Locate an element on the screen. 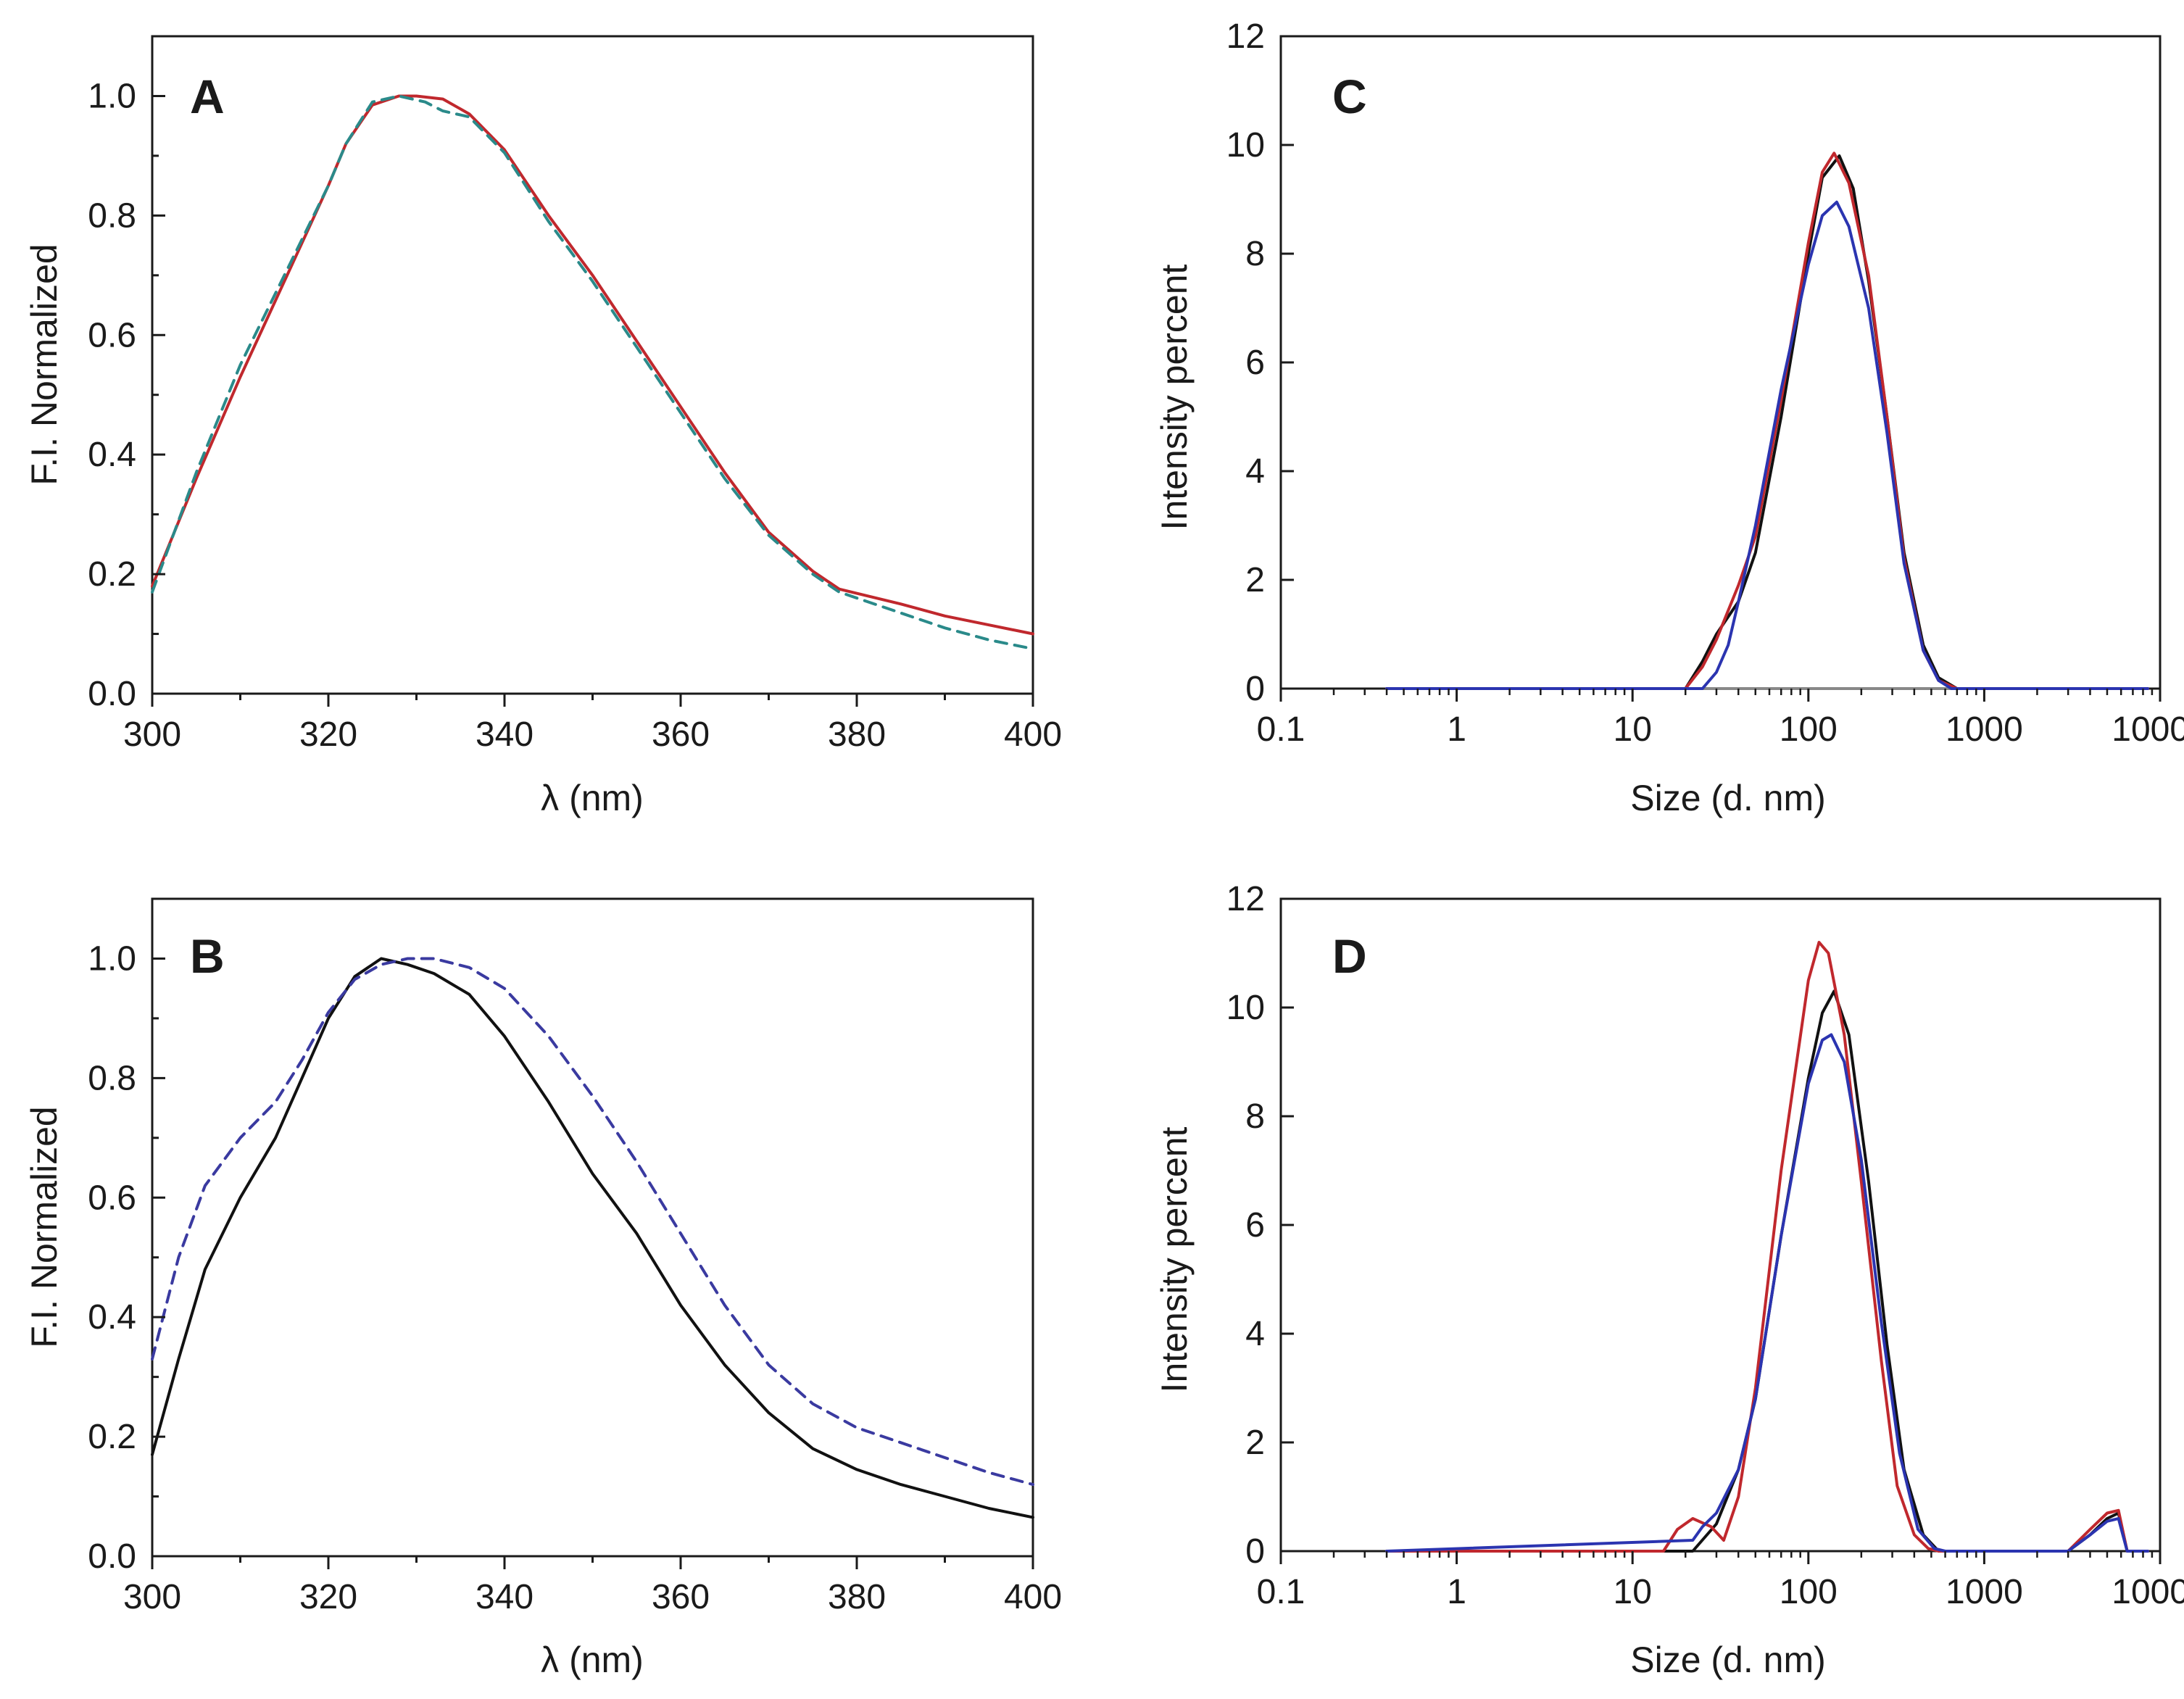 The image size is (2184, 1699). panel-c-series-blue-line is located at coordinates (1767, 445).